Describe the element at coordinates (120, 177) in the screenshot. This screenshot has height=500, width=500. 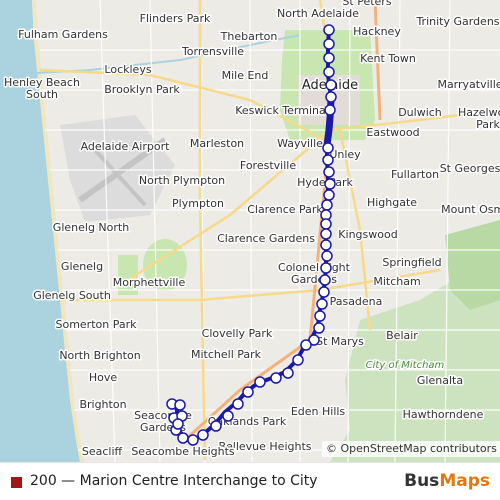
I see `airport-runway` at that location.